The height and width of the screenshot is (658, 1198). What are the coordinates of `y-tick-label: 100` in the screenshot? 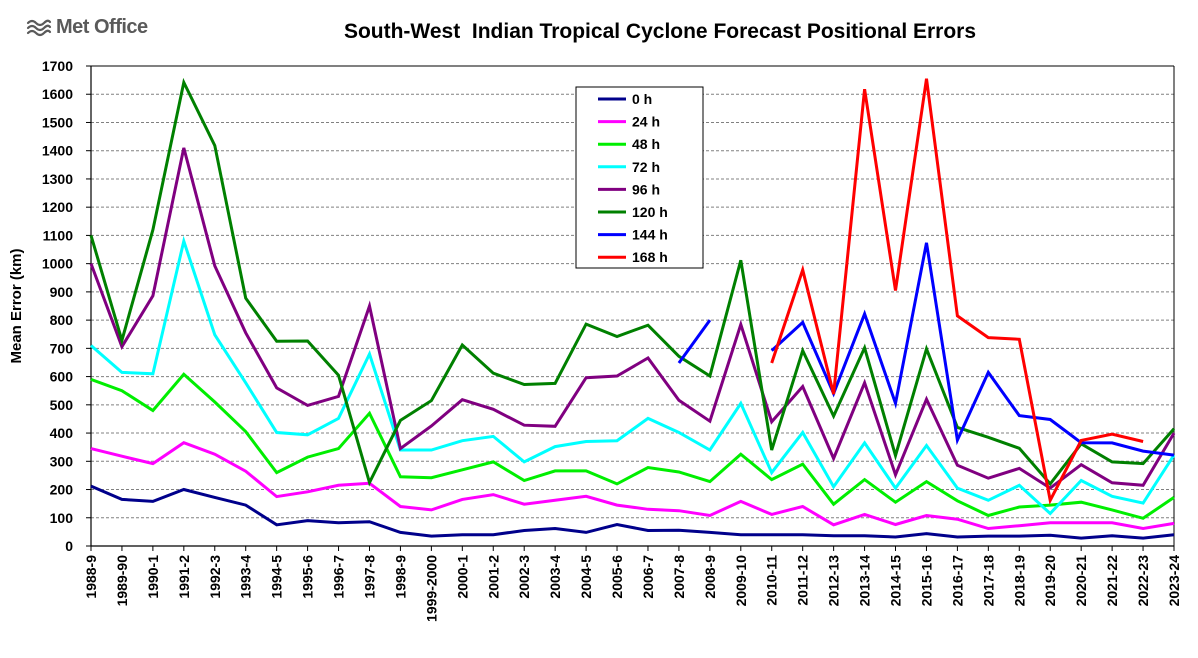 It's located at (62, 518).